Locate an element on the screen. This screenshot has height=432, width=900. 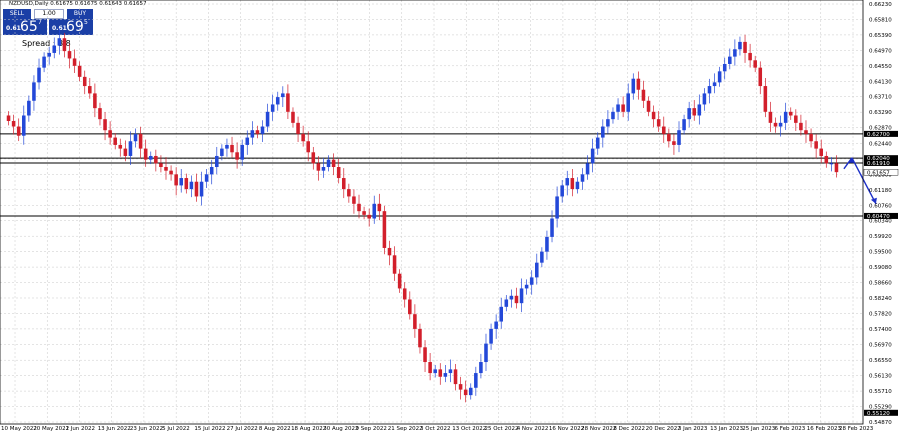
price-tick-label: 0.61180 is located at coordinates (880, 191).